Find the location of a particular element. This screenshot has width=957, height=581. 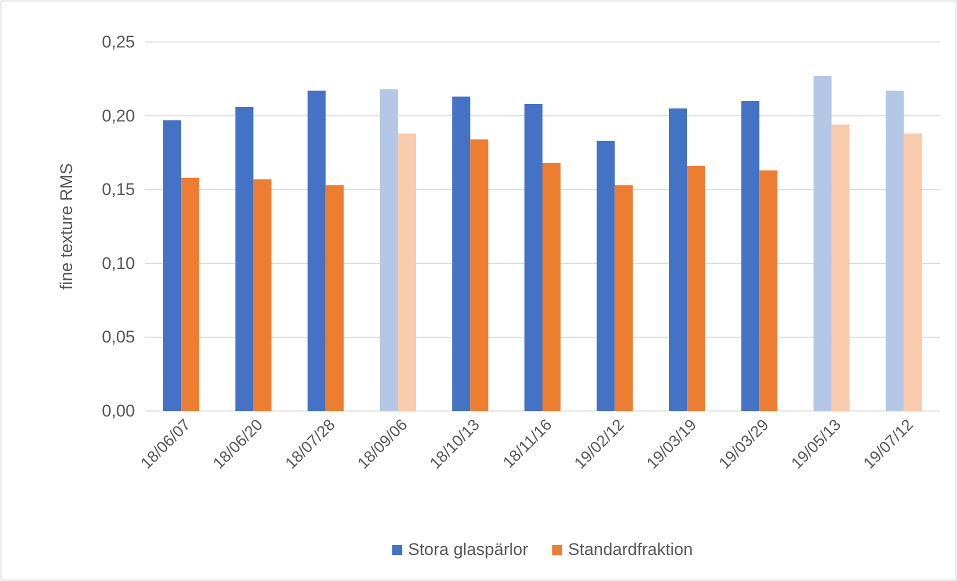

y-axis-title: fine texture RMS is located at coordinates (66, 226).